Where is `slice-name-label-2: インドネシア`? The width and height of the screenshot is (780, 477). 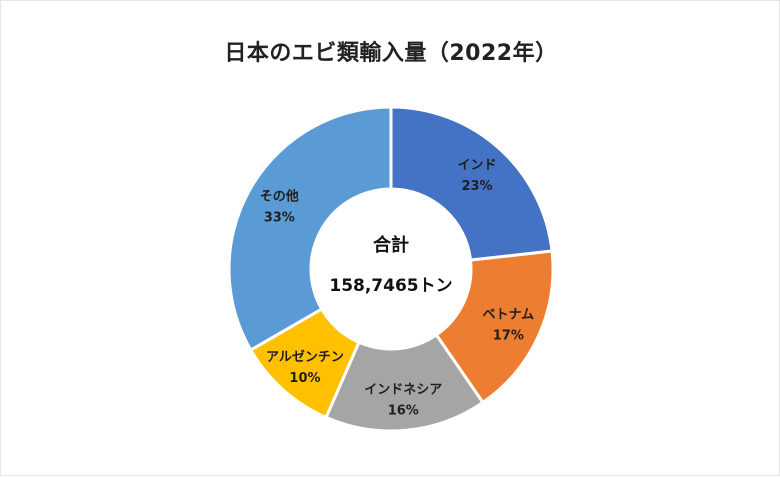
slice-name-label-2: インドネシア is located at coordinates (403, 389).